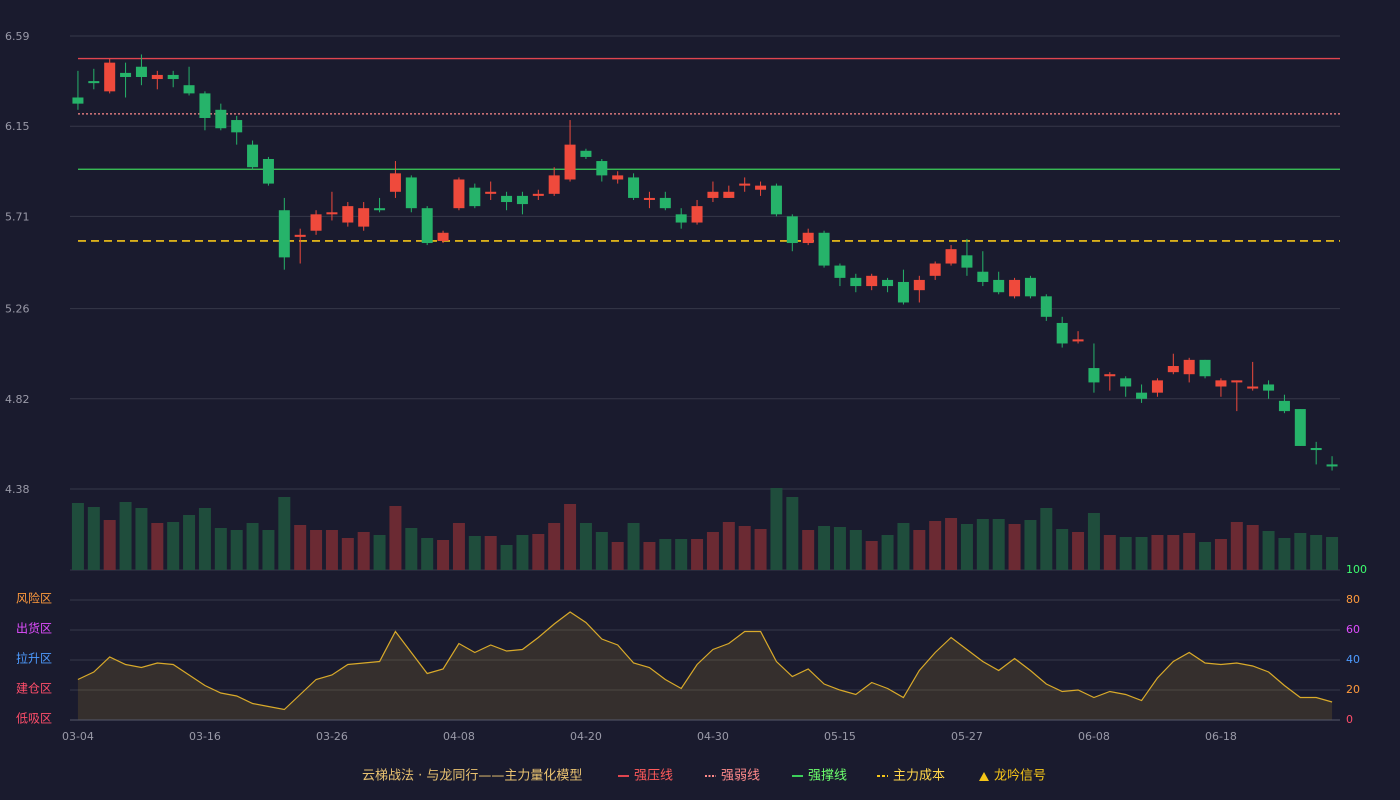 Image resolution: width=1400 pixels, height=800 pixels. Describe the element at coordinates (34, 628) in the screenshot. I see `zone-label: 出货区` at that location.